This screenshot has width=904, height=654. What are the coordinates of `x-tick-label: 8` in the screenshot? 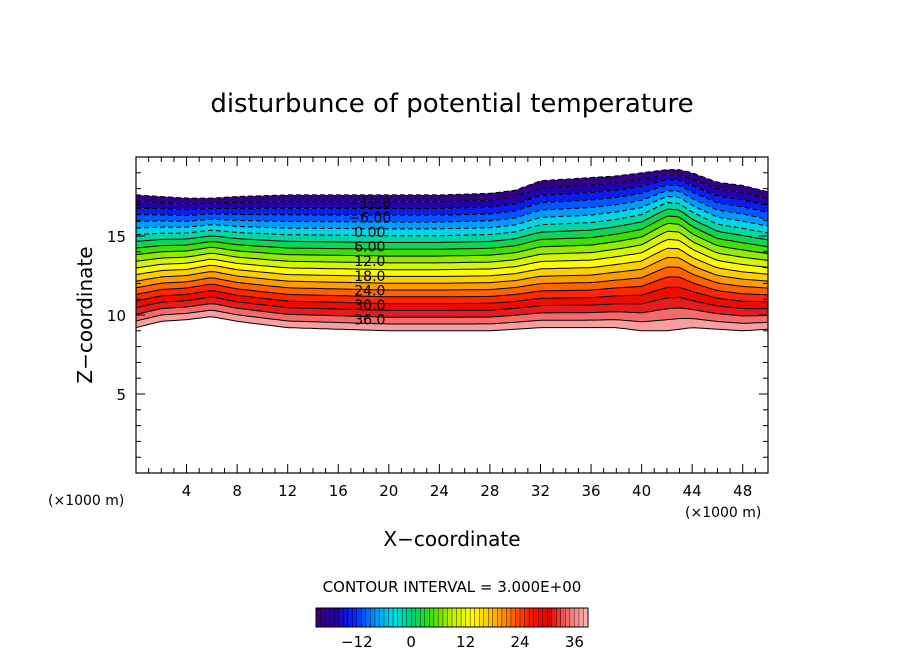 It's located at (237, 491).